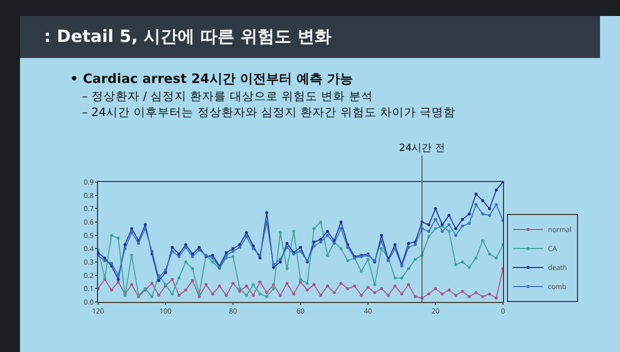  What do you see at coordinates (211, 79) in the screenshot?
I see `chart-subtitle: • Cardiac arrest 24시간 이전부터 예측 가능` at bounding box center [211, 79].